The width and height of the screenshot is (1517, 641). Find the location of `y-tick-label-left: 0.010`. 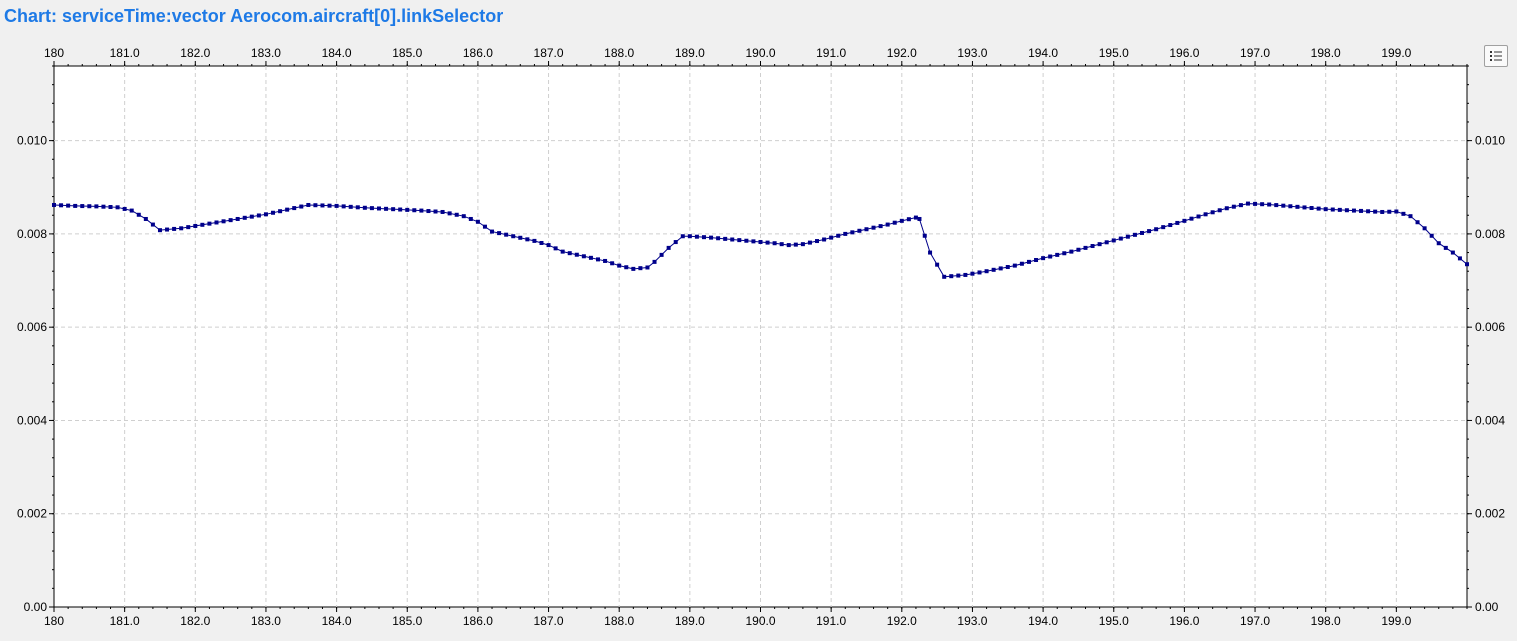

y-tick-label-left: 0.010 is located at coordinates (32, 141).